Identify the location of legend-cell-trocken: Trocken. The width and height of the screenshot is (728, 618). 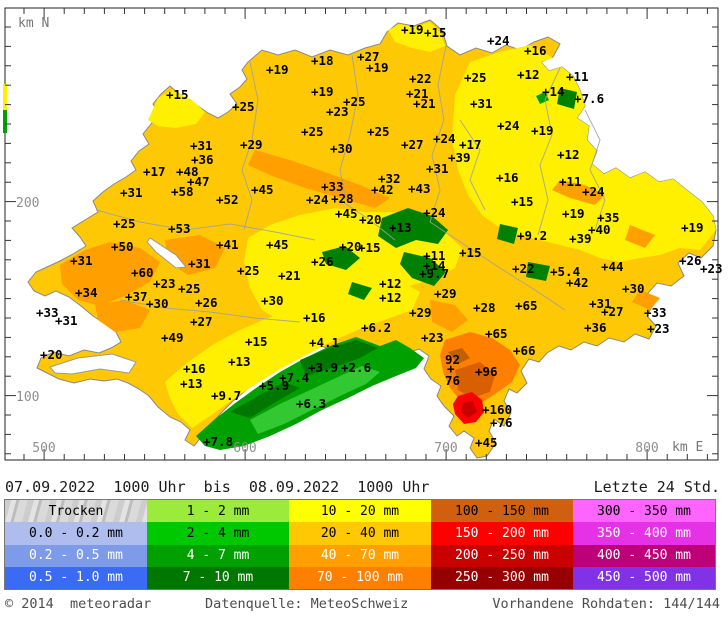
(76, 511).